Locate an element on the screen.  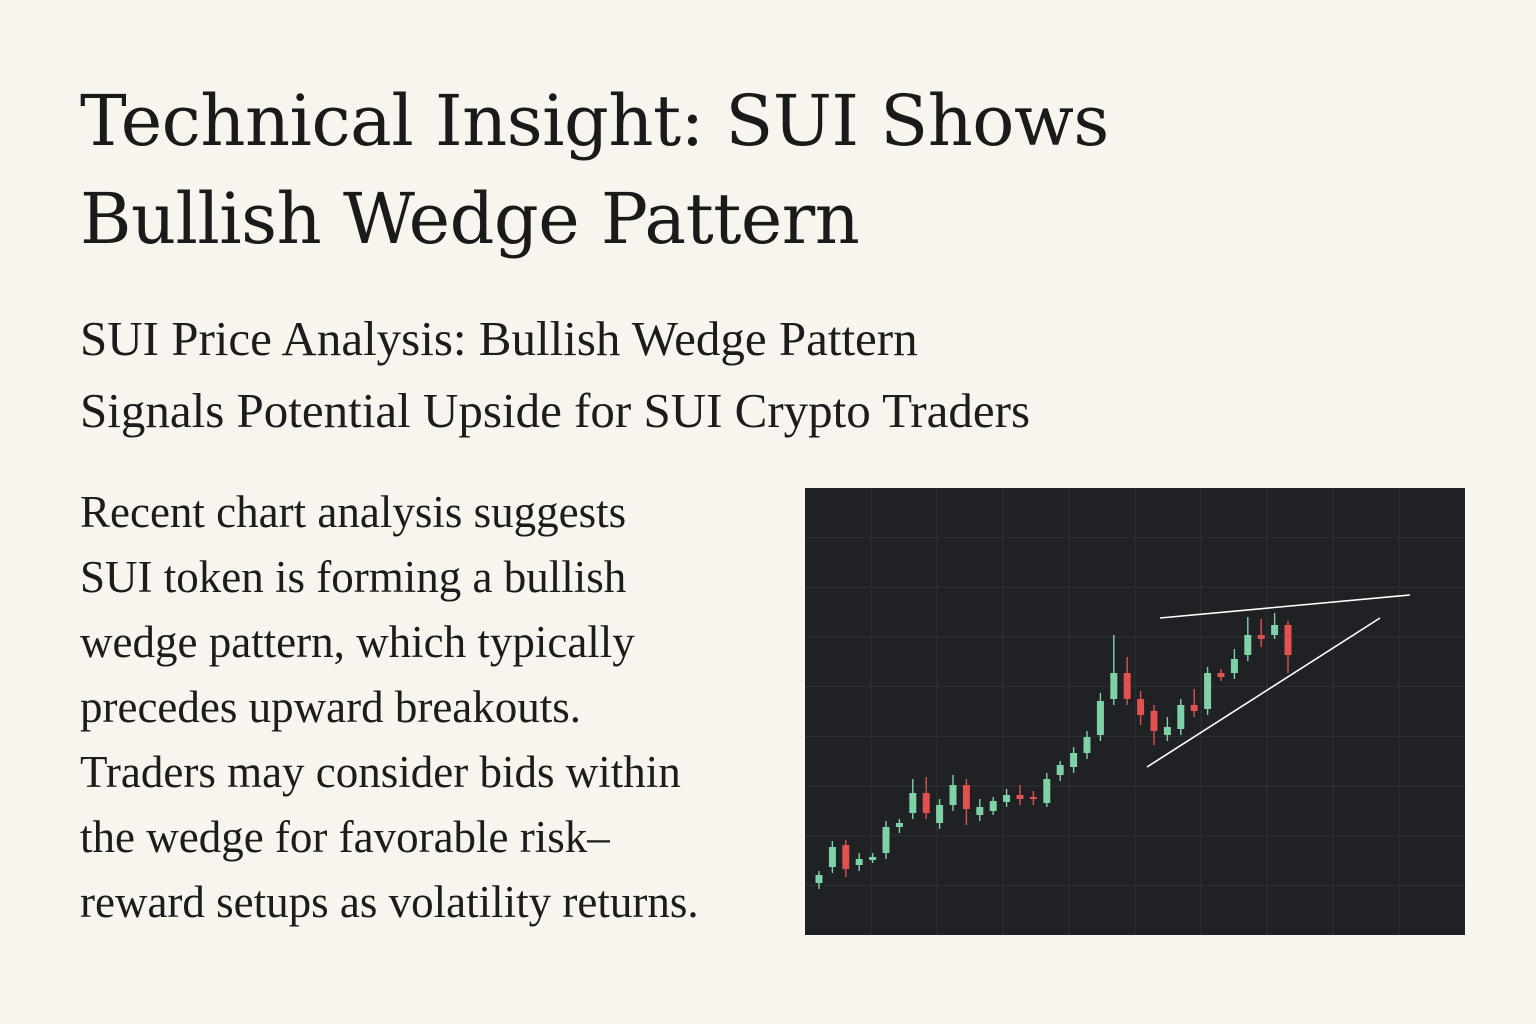
body-line: wedge pattern, which typically is located at coordinates (357, 642).